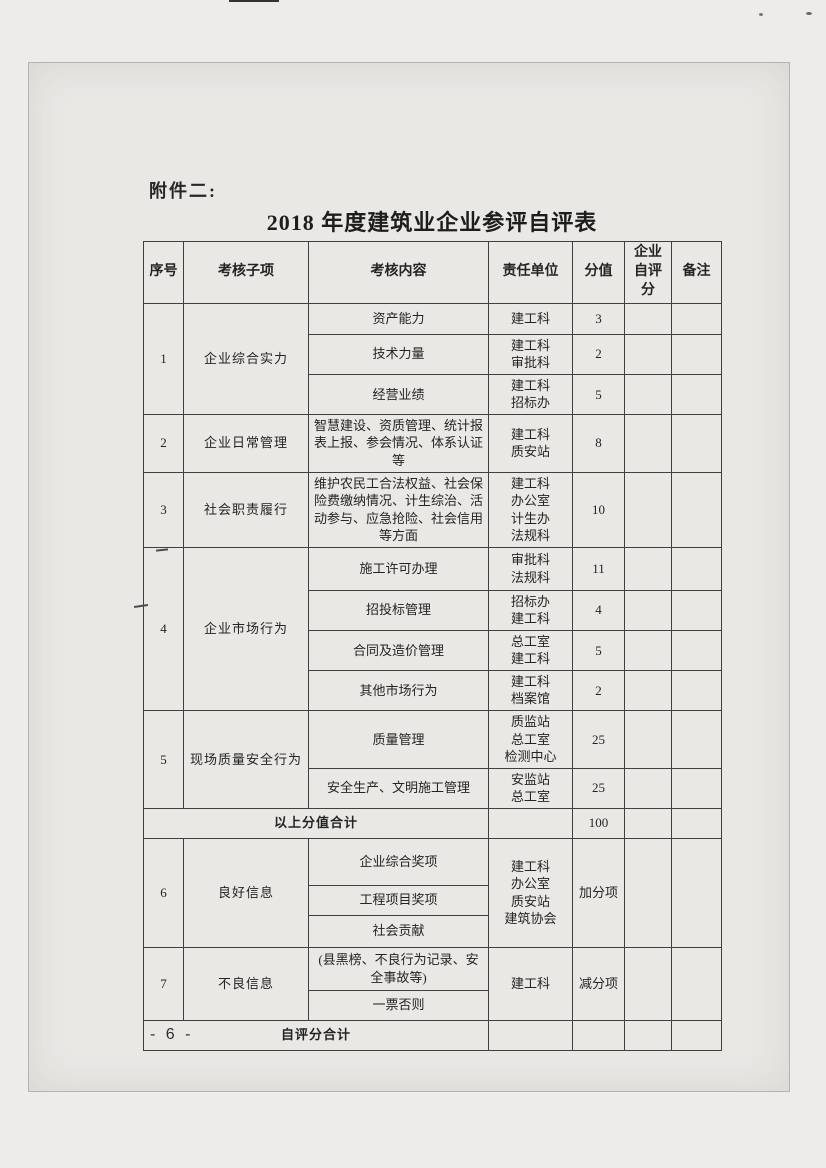 This screenshot has width=826, height=1168. I want to click on subtotal-row: 以上分值合计 100, so click(432, 823).